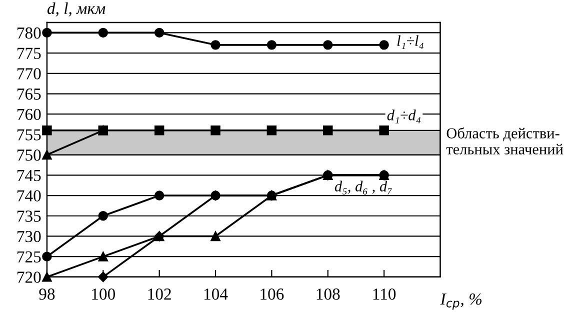 This screenshot has width=587, height=322. What do you see at coordinates (410, 42) in the screenshot?
I see `series-label: l₁÷l₄` at bounding box center [410, 42].